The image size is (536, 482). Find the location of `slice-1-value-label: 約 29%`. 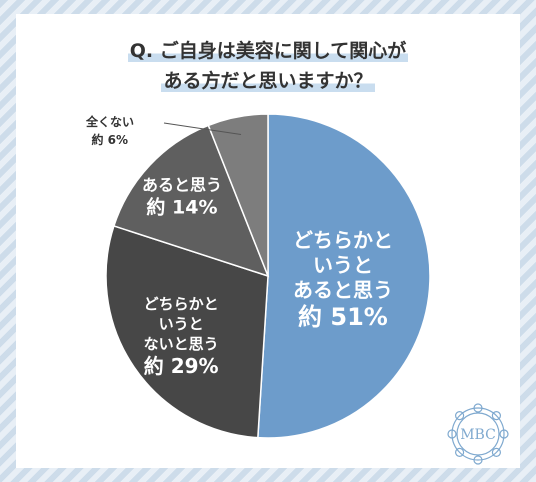

slice-1-value-label: 約 29% is located at coordinates (181, 366).